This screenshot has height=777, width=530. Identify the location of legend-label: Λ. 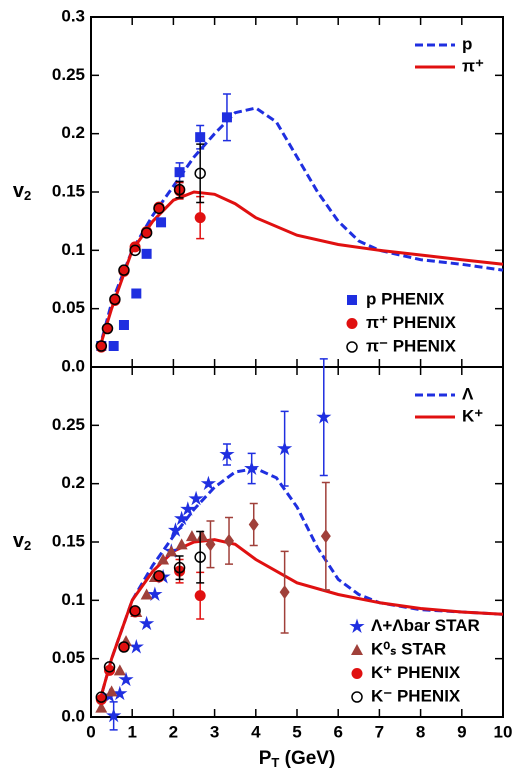
(468, 393).